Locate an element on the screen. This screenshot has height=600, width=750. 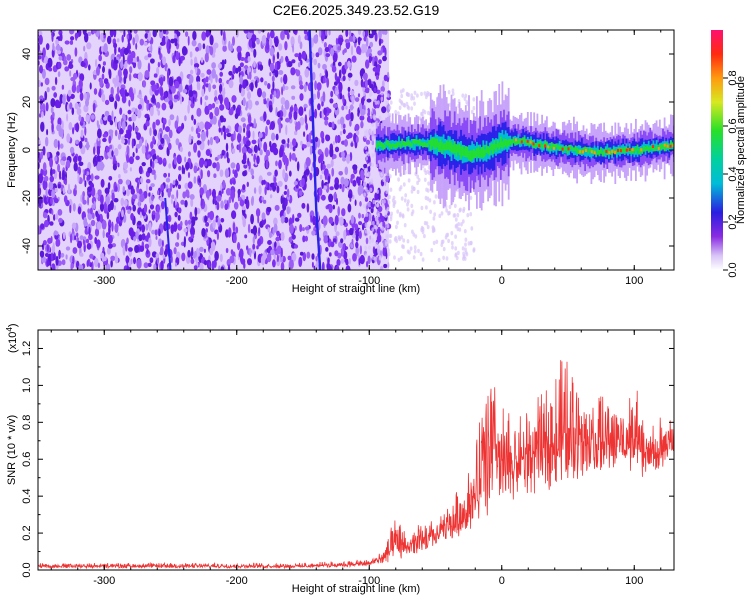
colorbar-label: Normalized spectral amplitude is located at coordinates (741, 150).